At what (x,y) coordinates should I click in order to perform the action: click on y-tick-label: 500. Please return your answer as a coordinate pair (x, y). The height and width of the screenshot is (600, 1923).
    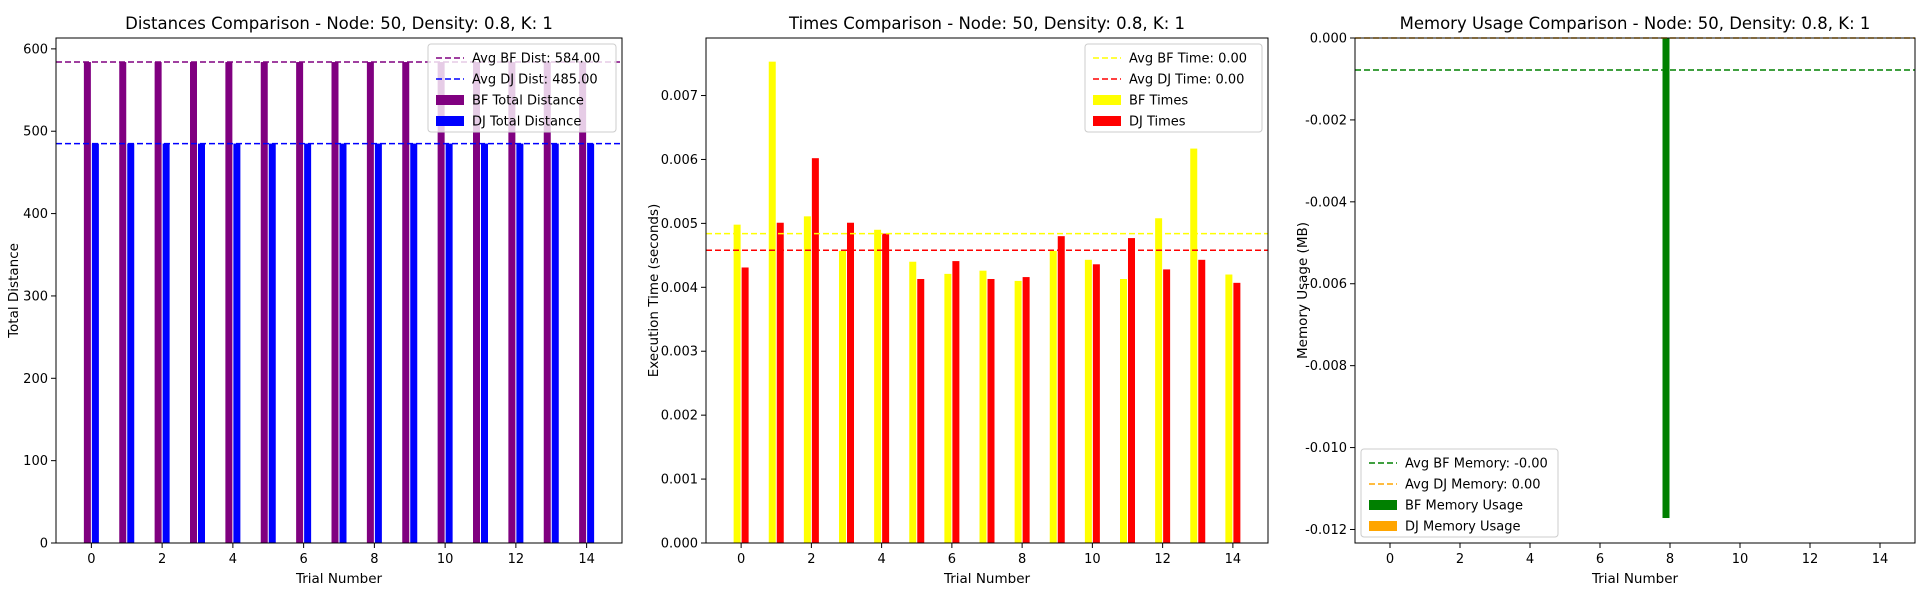
    Looking at the image, I should click on (35, 132).